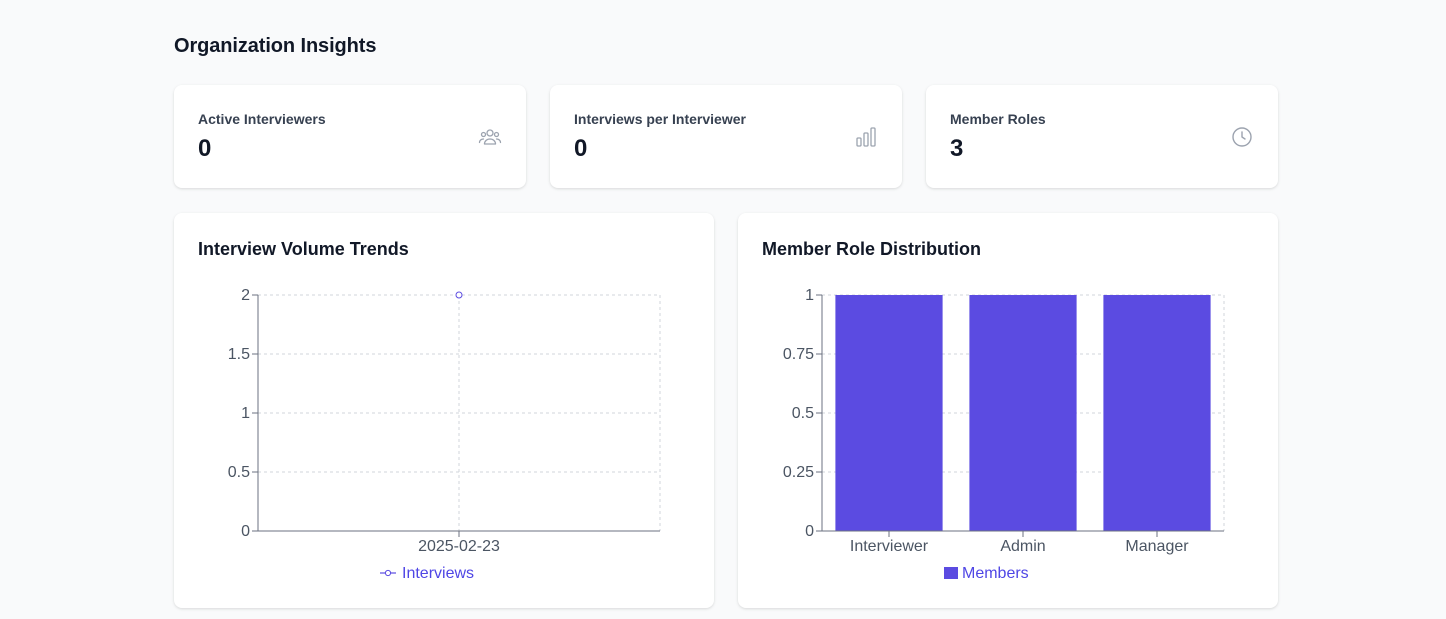  What do you see at coordinates (459, 295) in the screenshot?
I see `data-point` at bounding box center [459, 295].